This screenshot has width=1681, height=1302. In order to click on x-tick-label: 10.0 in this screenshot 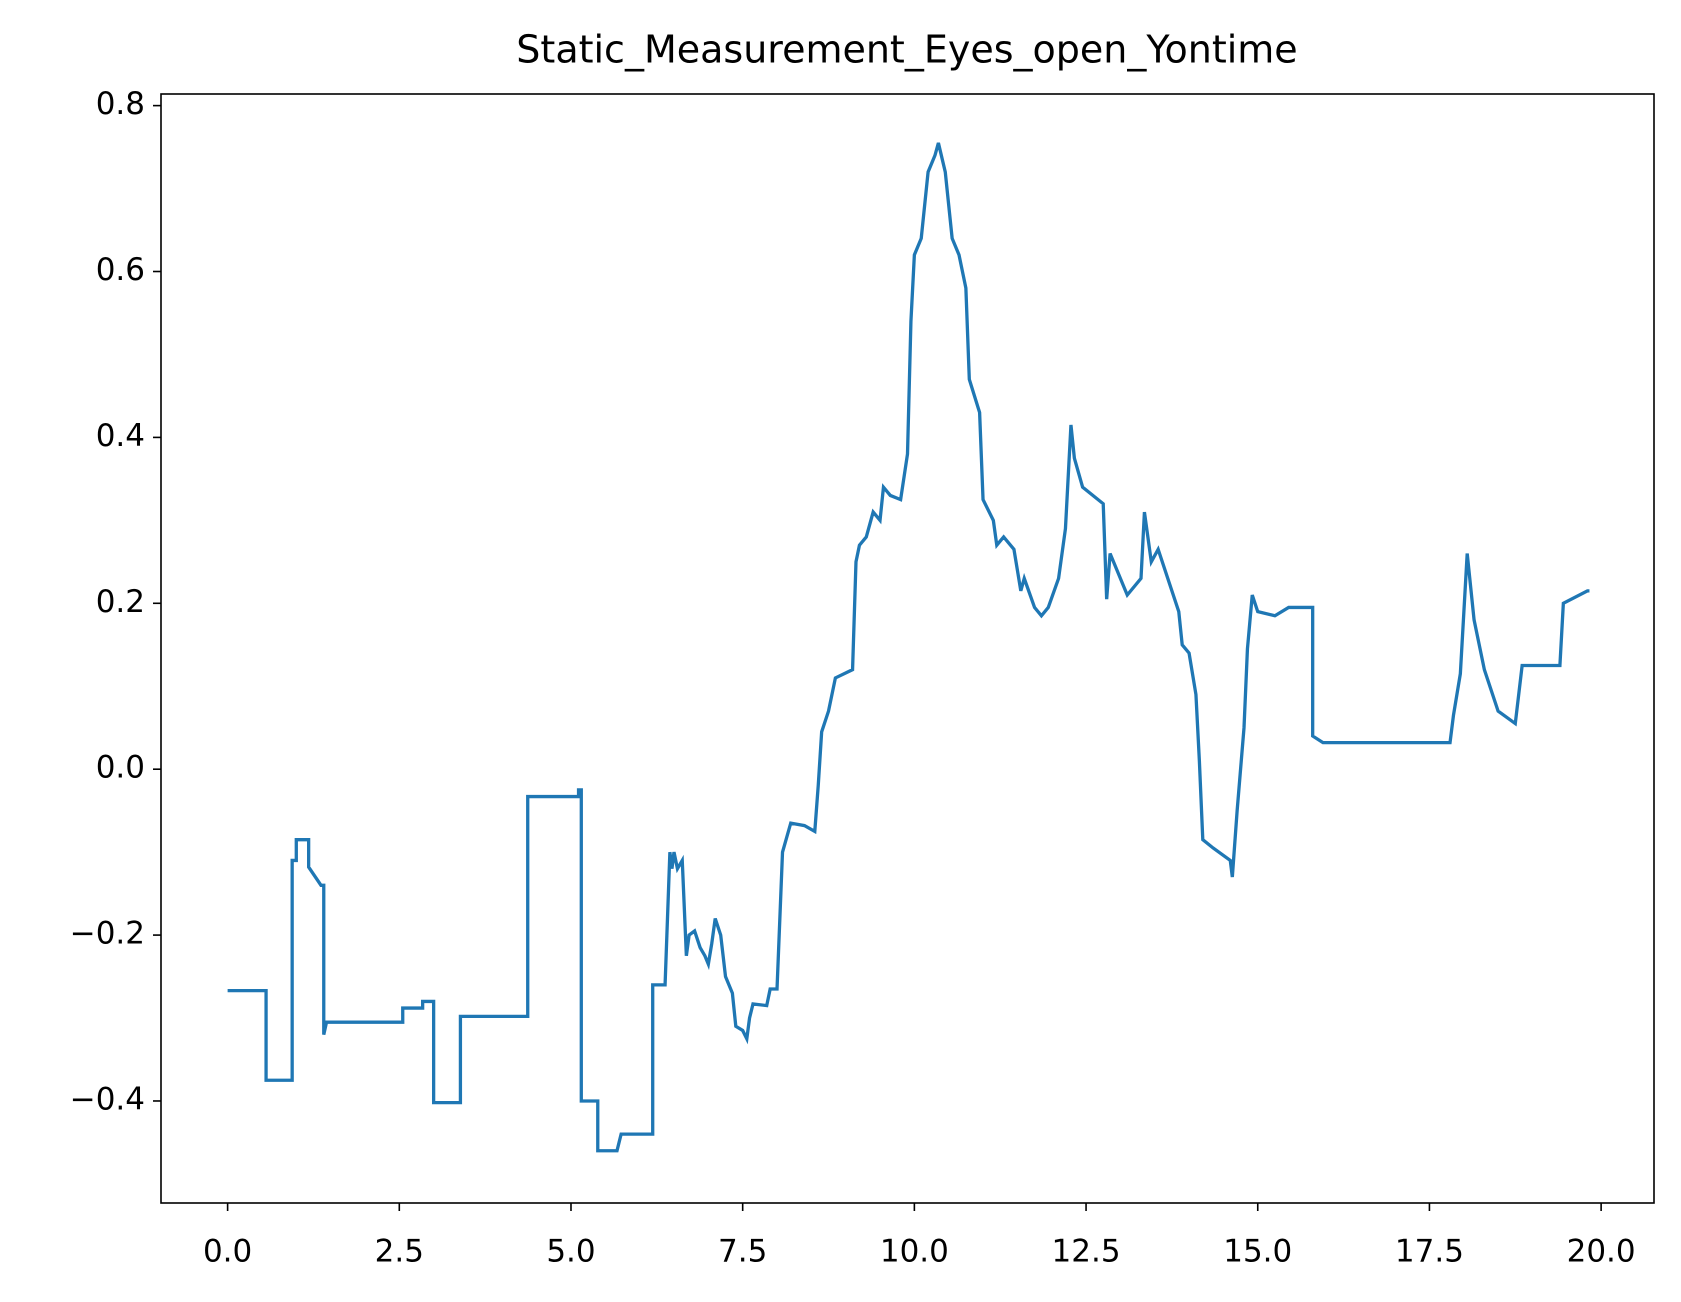, I will do `click(914, 1252)`.